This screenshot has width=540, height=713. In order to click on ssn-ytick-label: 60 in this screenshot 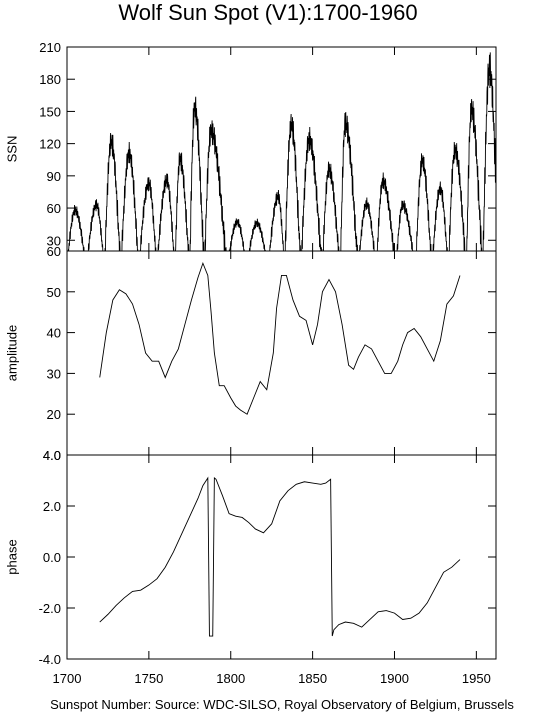, I will do `click(54, 208)`.